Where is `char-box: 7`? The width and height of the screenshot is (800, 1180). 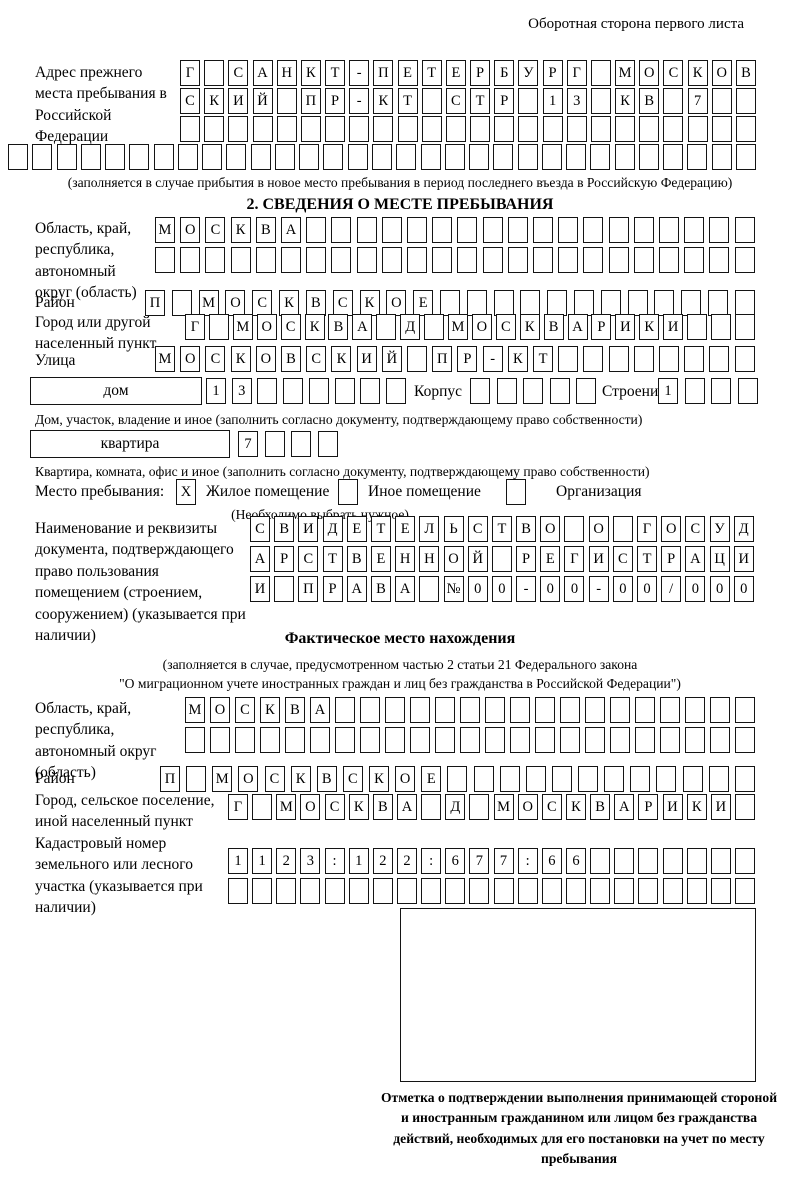 char-box: 7 is located at coordinates (479, 861).